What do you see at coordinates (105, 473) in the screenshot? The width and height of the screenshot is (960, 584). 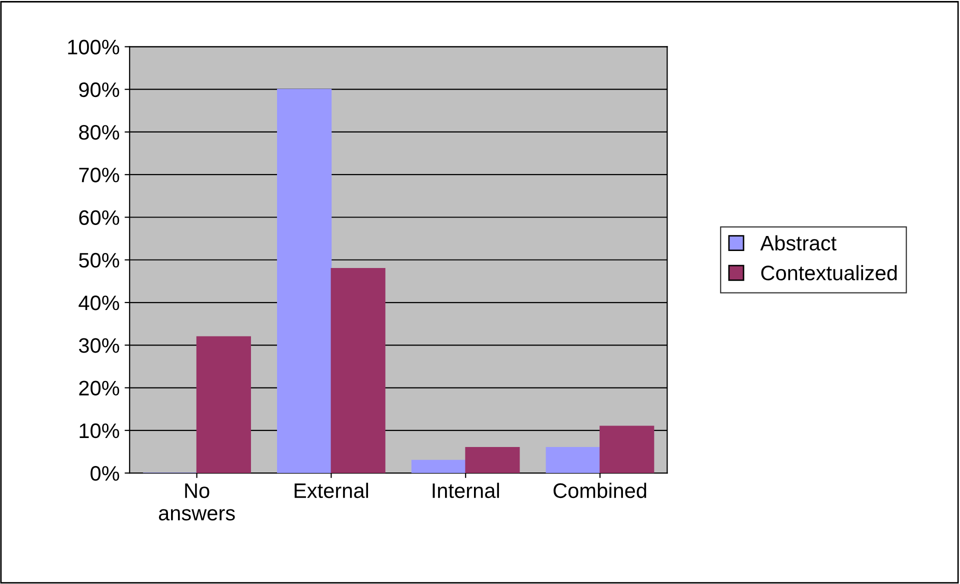 I see `y-tick-label: 0%` at bounding box center [105, 473].